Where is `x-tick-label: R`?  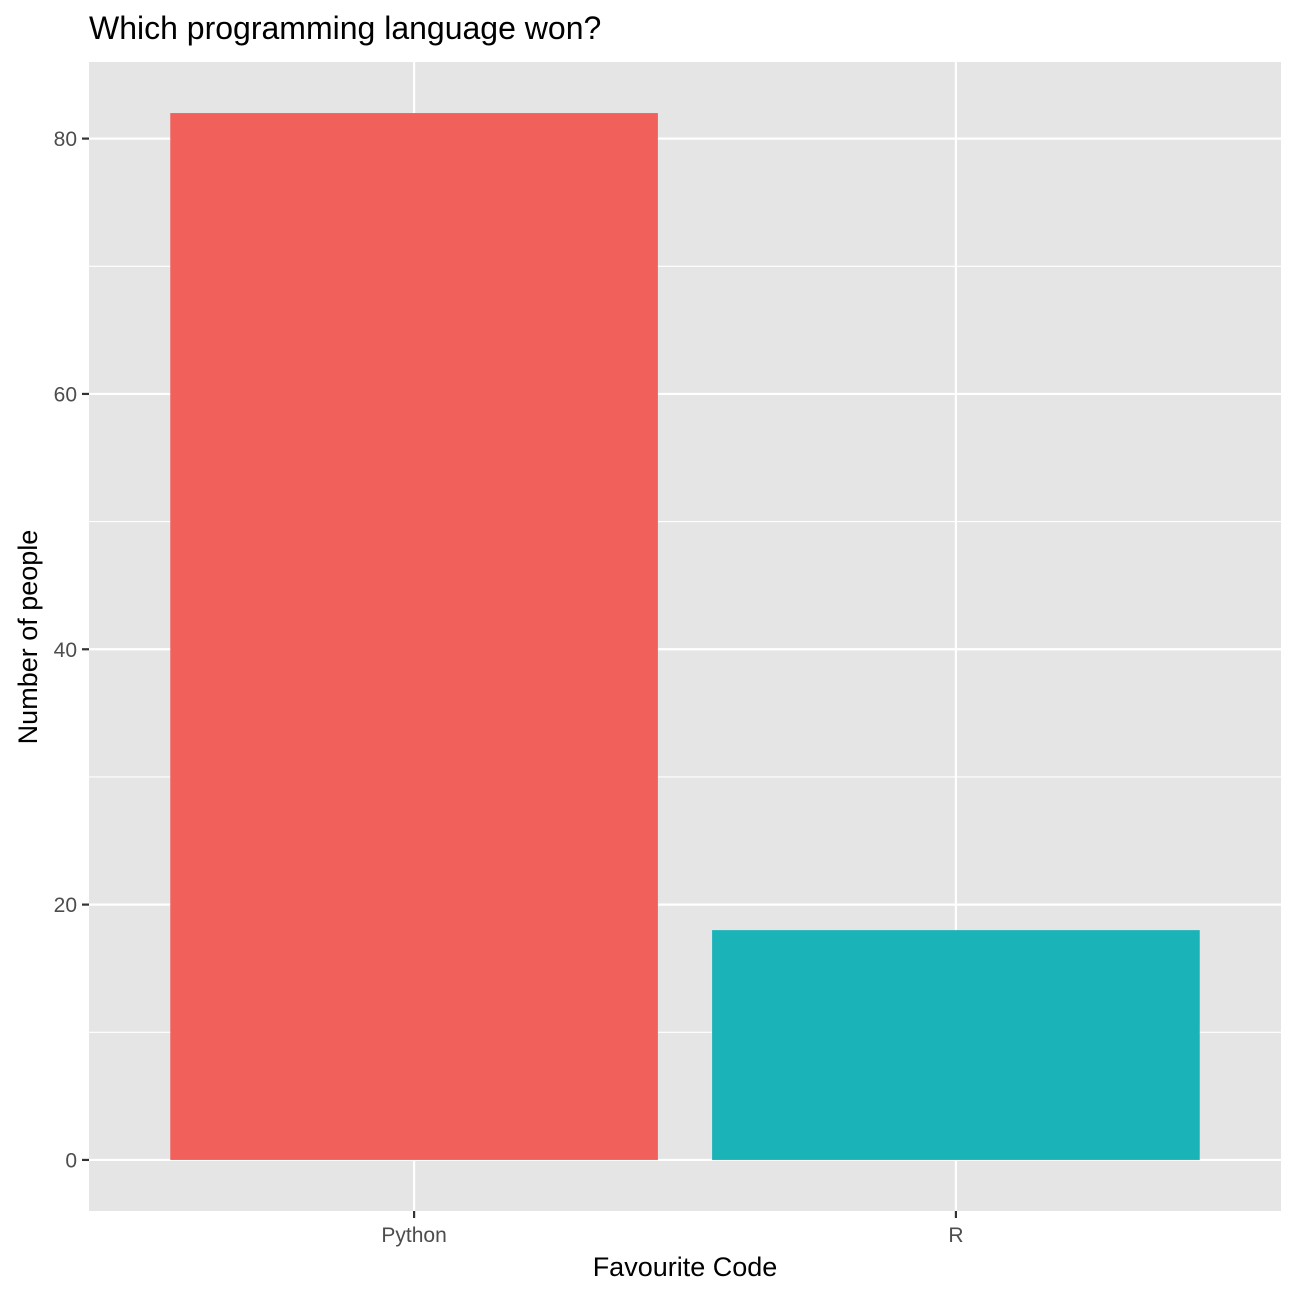
x-tick-label: R is located at coordinates (955, 1235).